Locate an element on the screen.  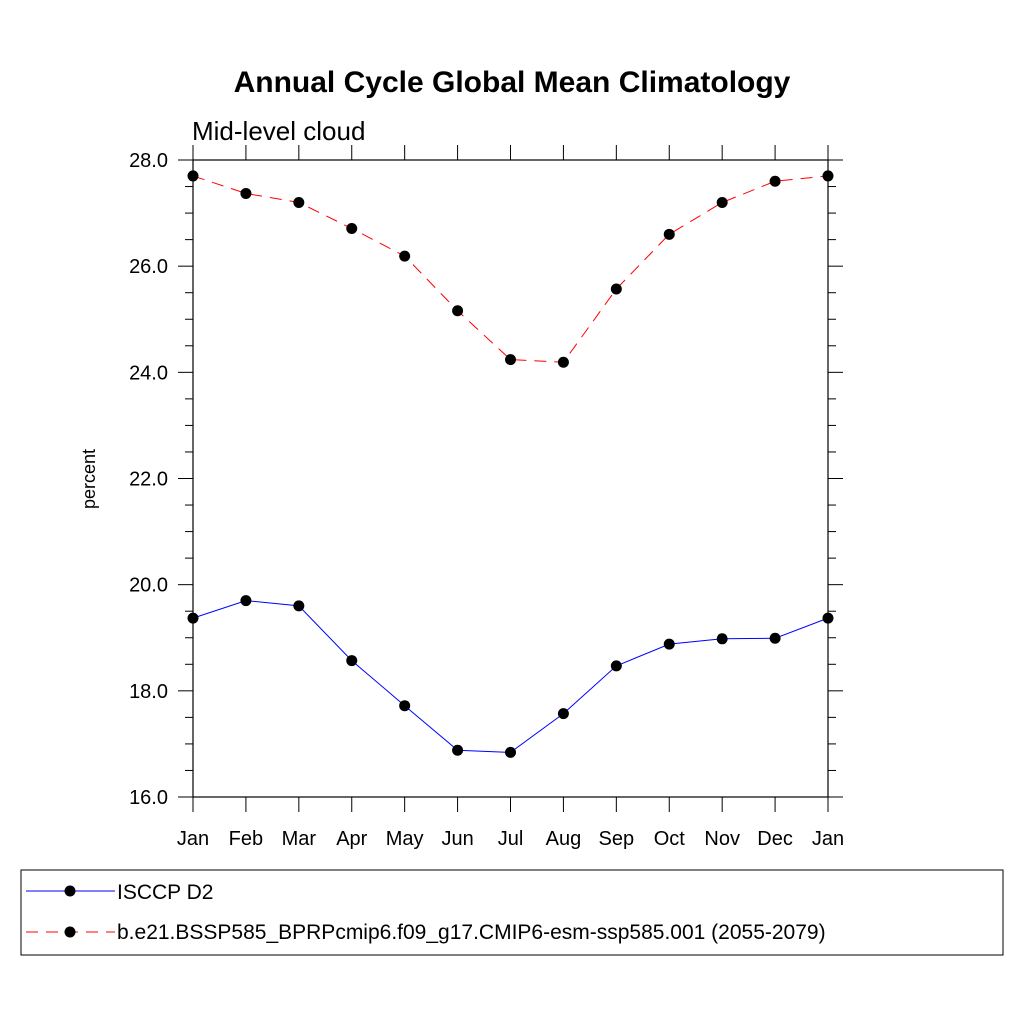
y-tick-label: 18.0 is located at coordinates (148, 692).